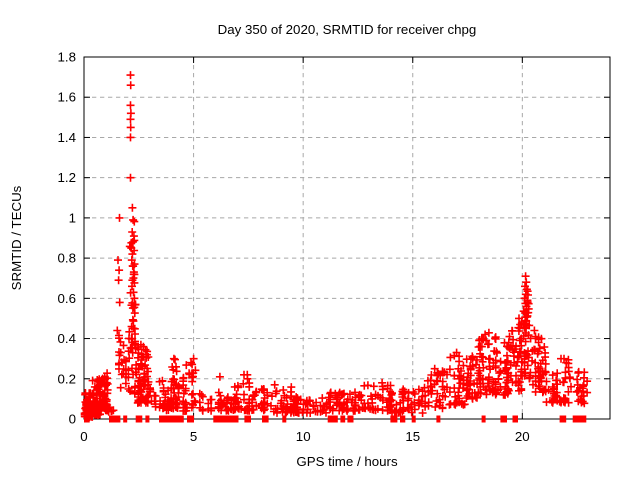 This screenshot has height=480, width=640. Describe the element at coordinates (67, 378) in the screenshot. I see `y-tick-label: 0.2` at that location.